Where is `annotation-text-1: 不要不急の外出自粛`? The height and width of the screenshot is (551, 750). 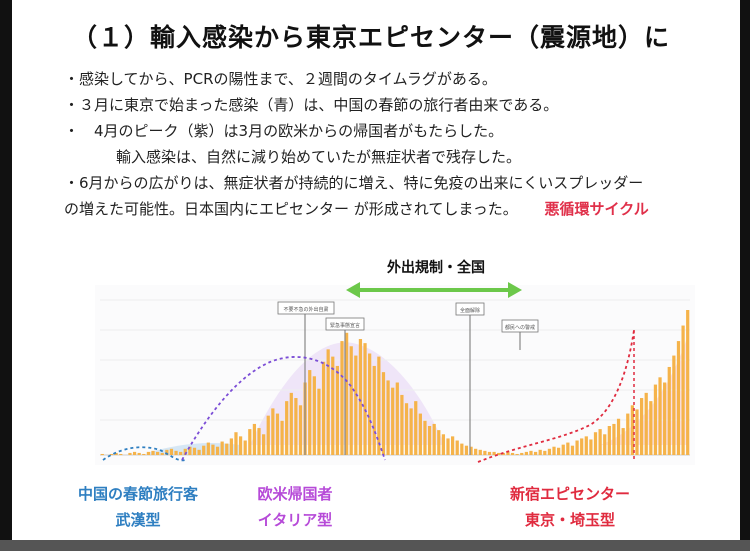 annotation-text-1: 不要不急の外出自粛 is located at coordinates (305, 309).